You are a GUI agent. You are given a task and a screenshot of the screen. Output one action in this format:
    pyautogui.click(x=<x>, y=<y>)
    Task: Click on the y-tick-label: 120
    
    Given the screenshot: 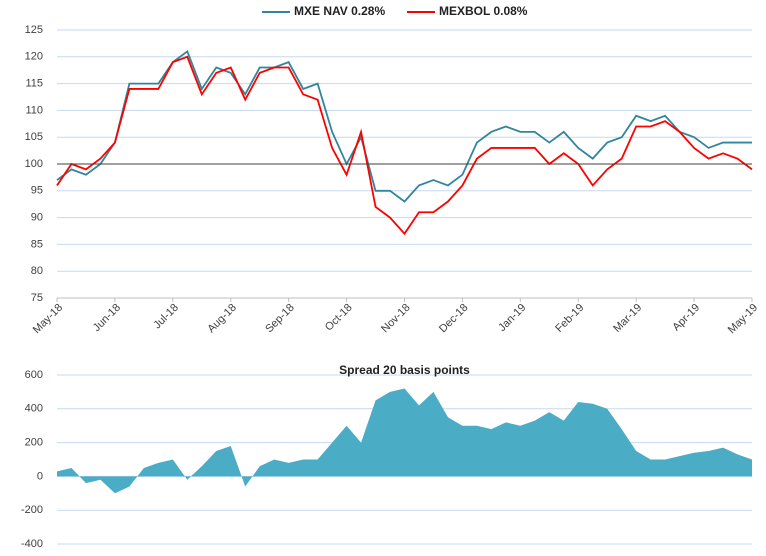 What is the action you would take?
    pyautogui.click(x=34, y=57)
    